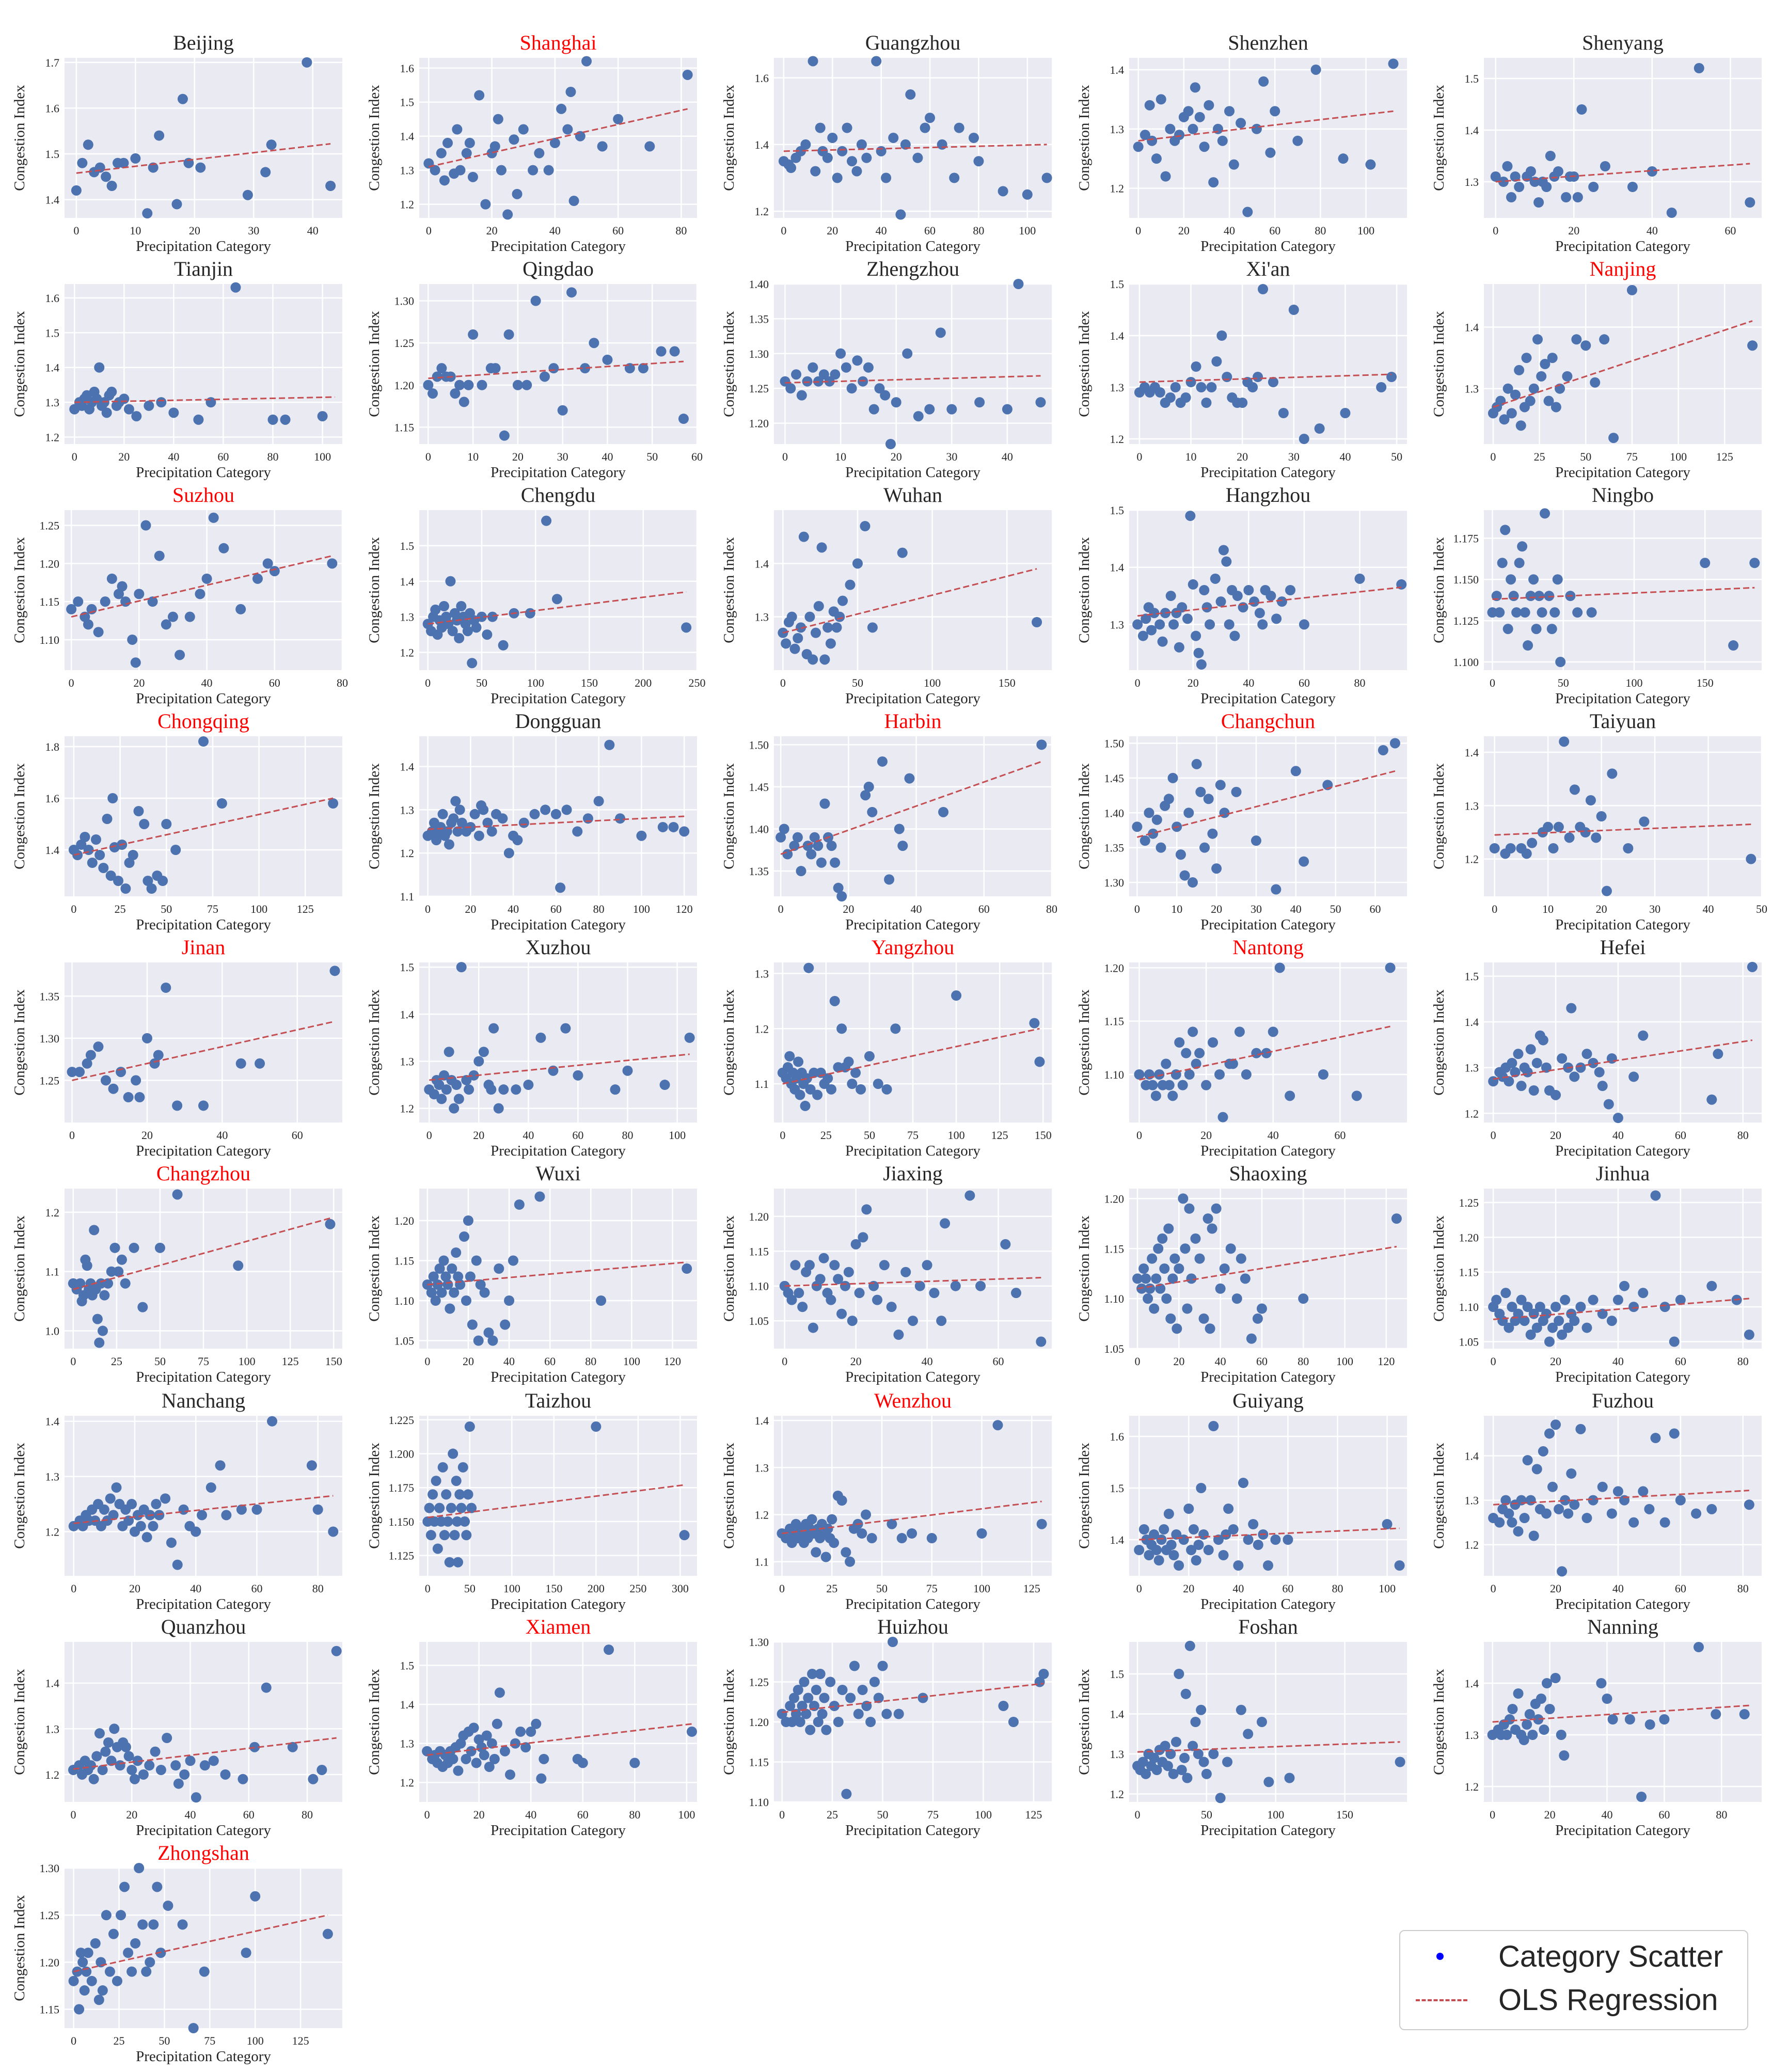 The image size is (1772, 2072). What do you see at coordinates (759, 424) in the screenshot?
I see `y-tick-label: 1.20` at bounding box center [759, 424].